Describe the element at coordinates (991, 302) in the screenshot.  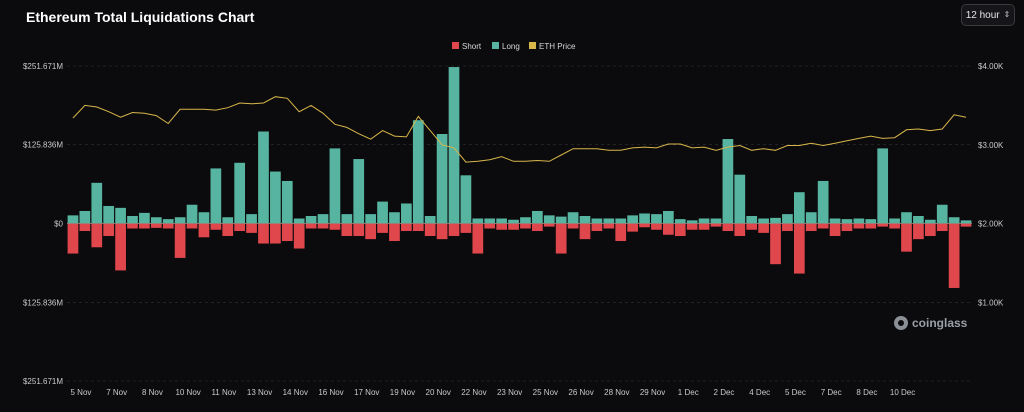
I see `y-right-tick-label: $1.00K` at that location.